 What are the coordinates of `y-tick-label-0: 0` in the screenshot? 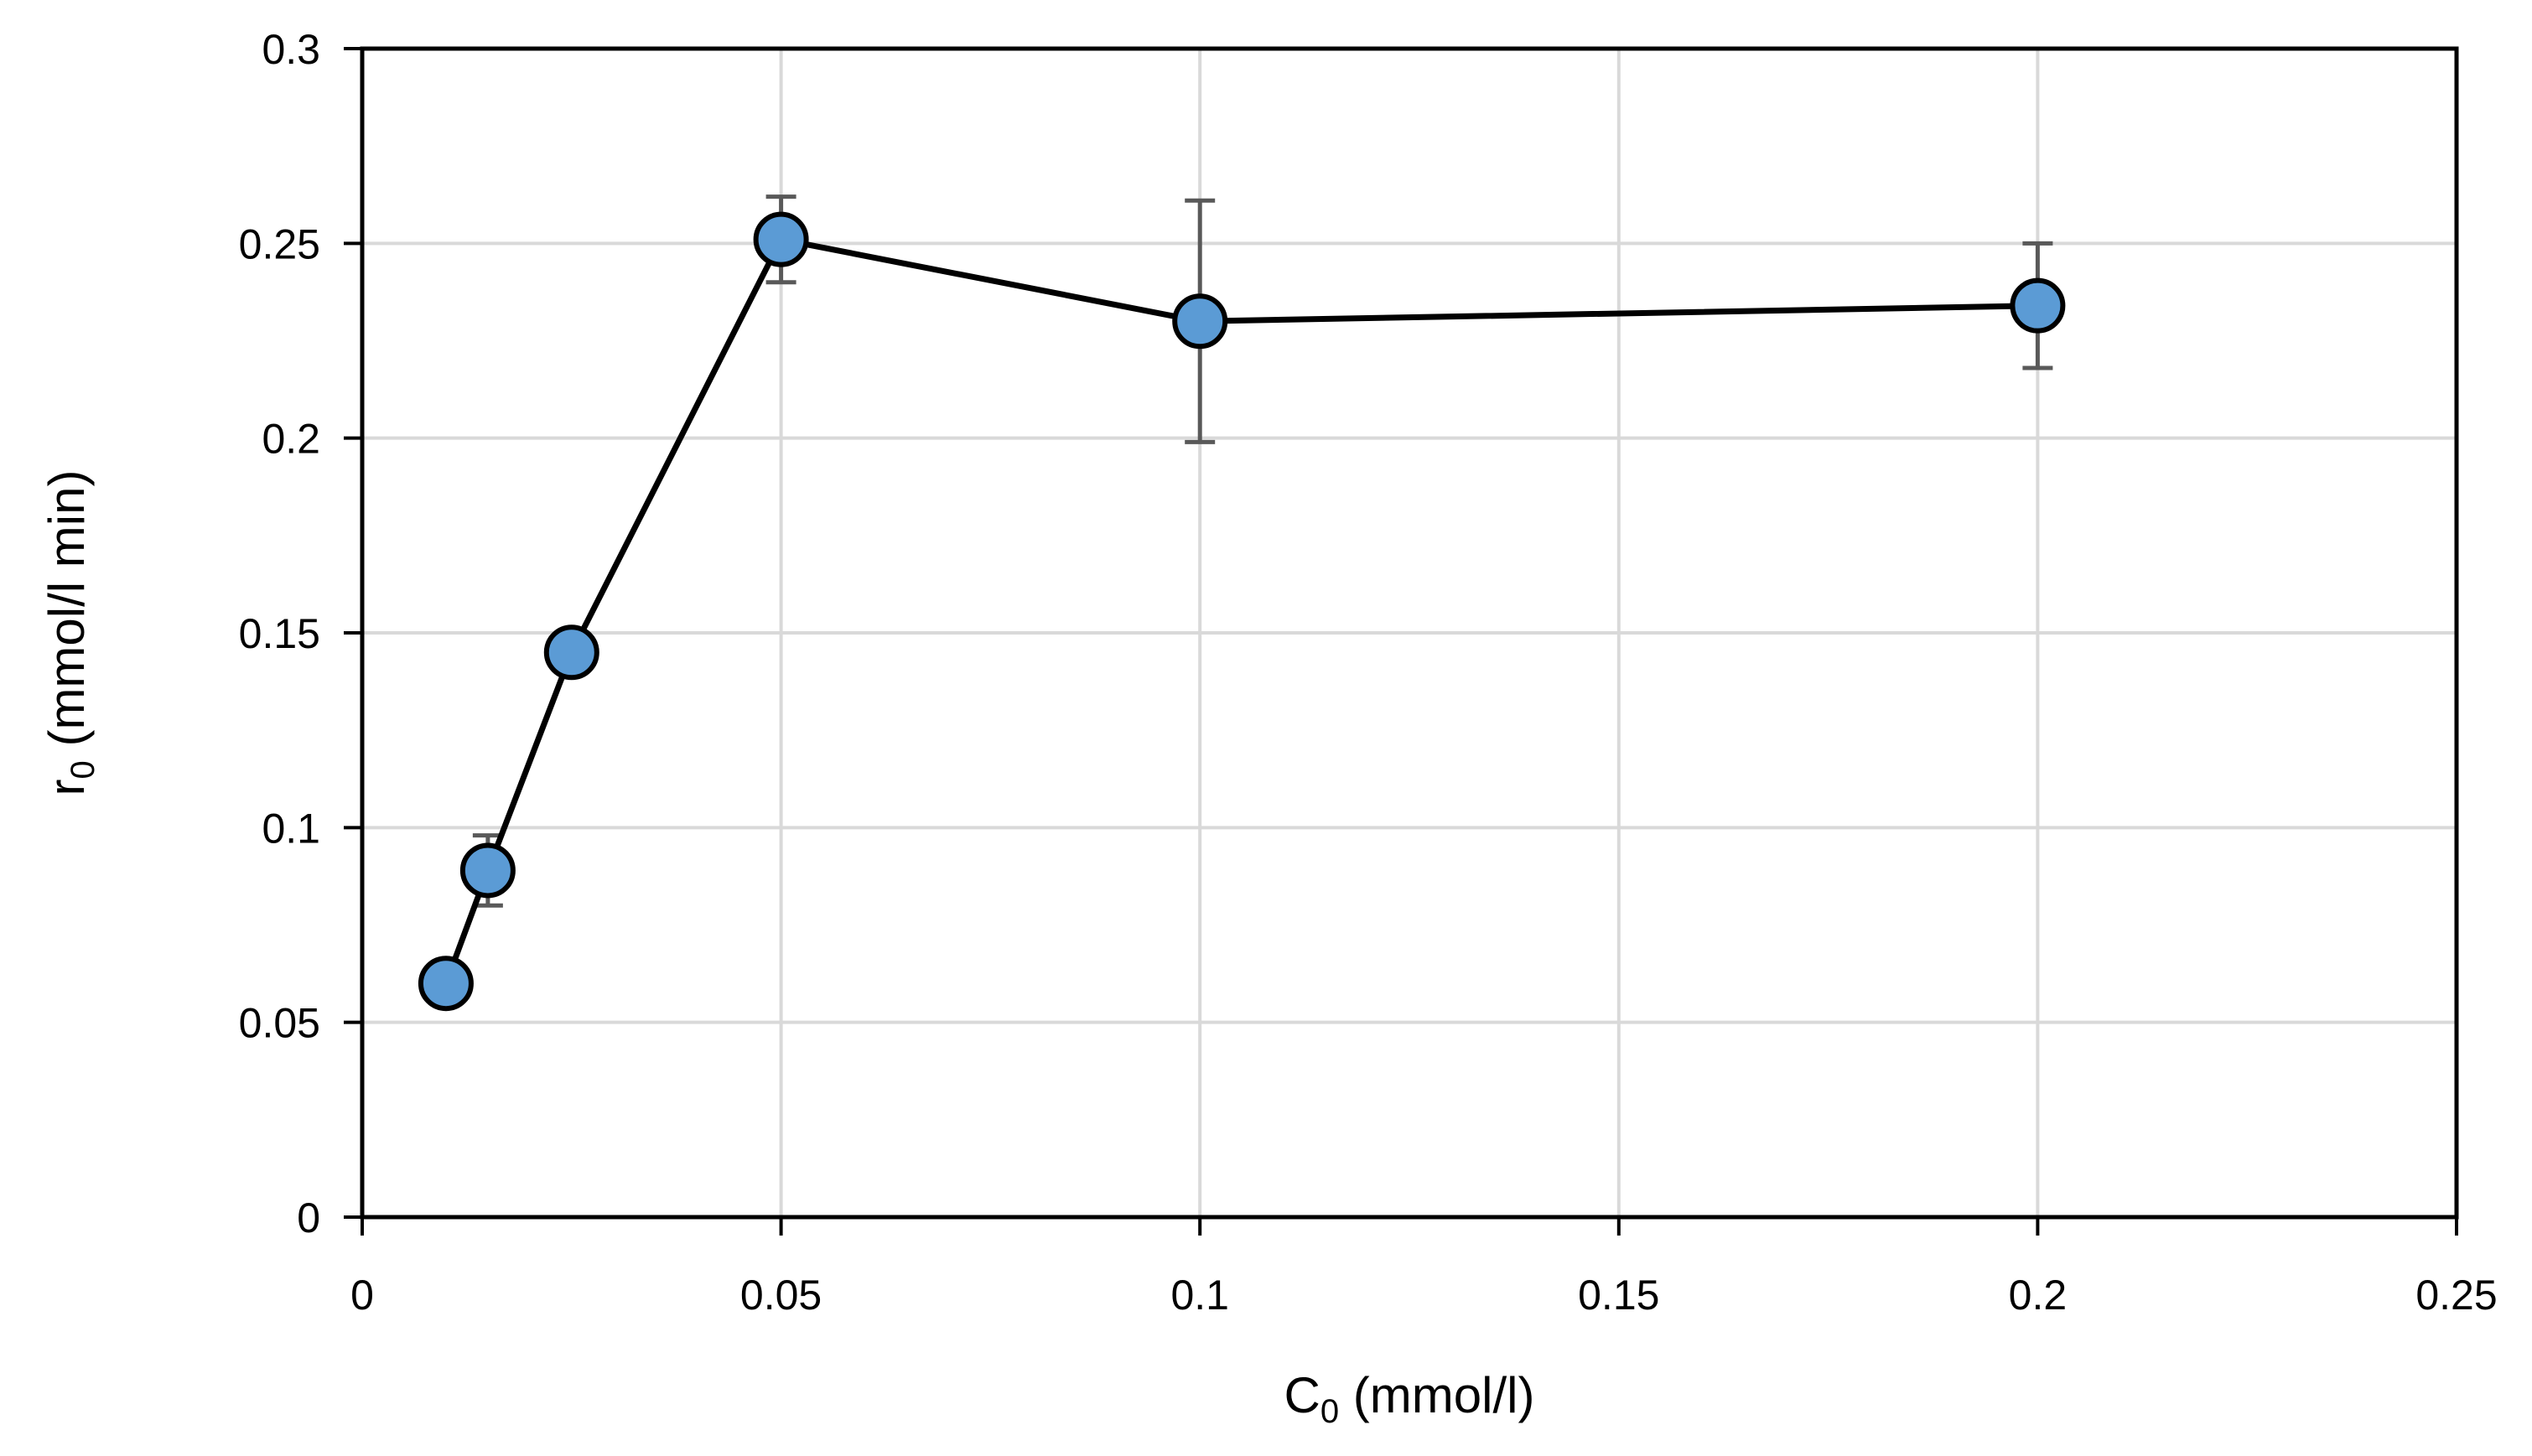 It's located at (308, 1217).